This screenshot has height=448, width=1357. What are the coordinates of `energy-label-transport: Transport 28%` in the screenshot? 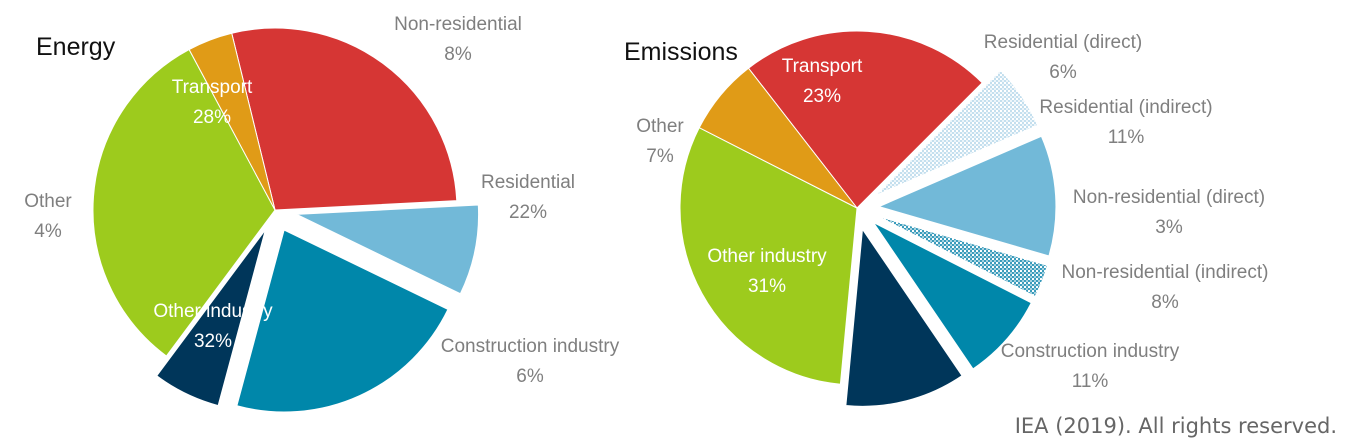 It's located at (212, 102).